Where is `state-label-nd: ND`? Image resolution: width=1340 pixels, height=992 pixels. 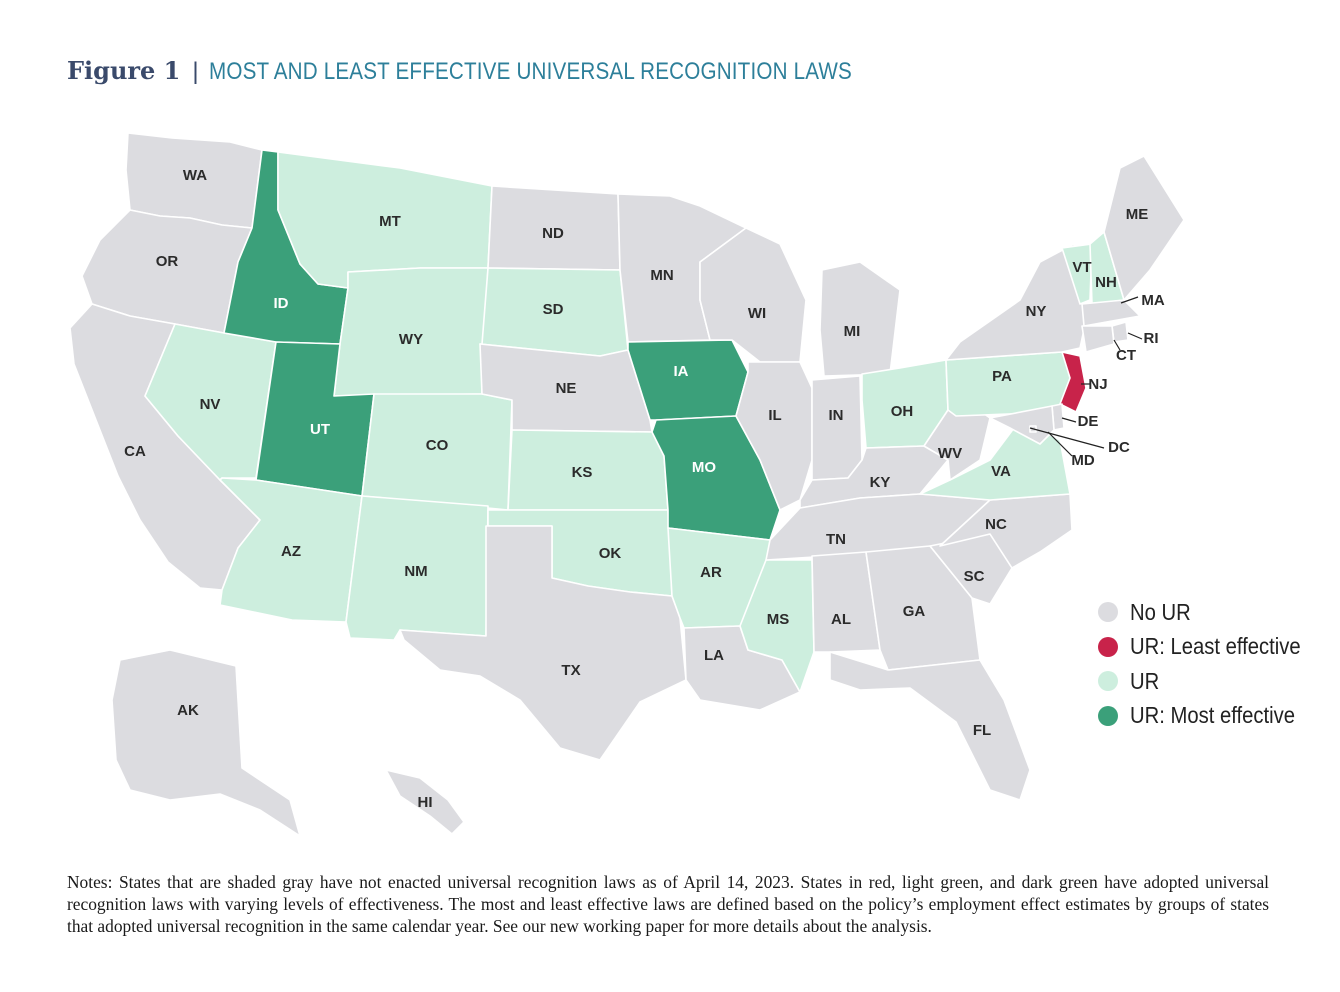 state-label-nd: ND is located at coordinates (553, 233).